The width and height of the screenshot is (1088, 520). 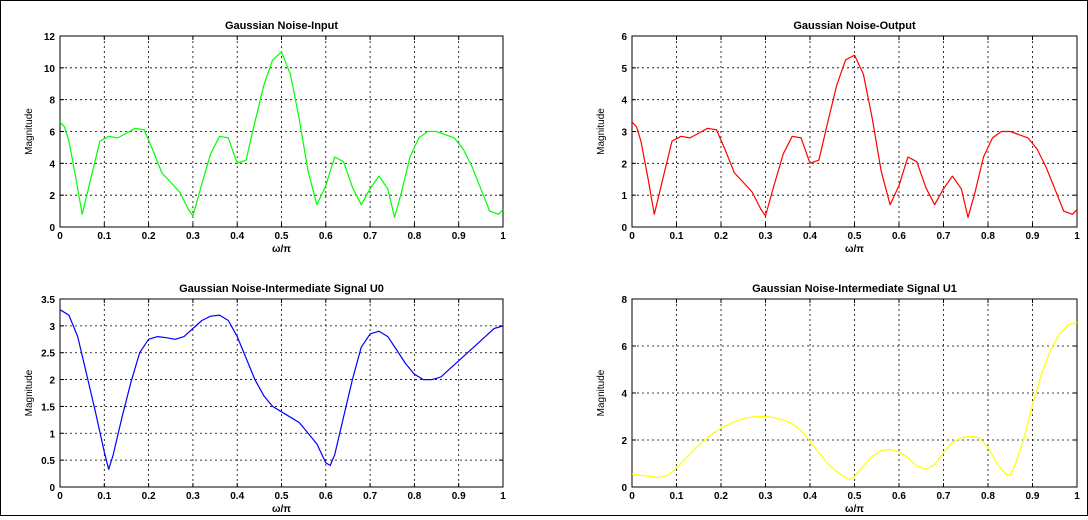 What do you see at coordinates (48, 300) in the screenshot?
I see `y-tick-label: 3.5` at bounding box center [48, 300].